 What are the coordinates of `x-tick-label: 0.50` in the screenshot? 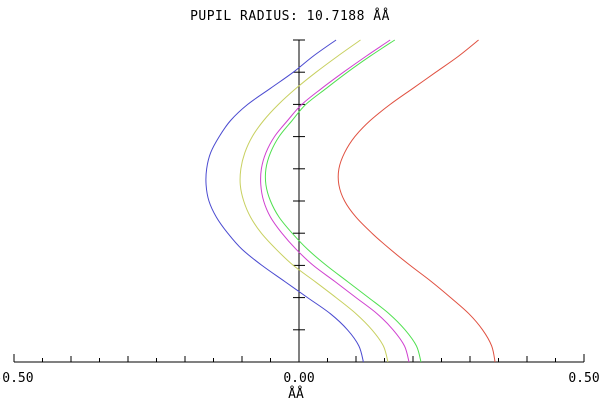 It's located at (583, 378).